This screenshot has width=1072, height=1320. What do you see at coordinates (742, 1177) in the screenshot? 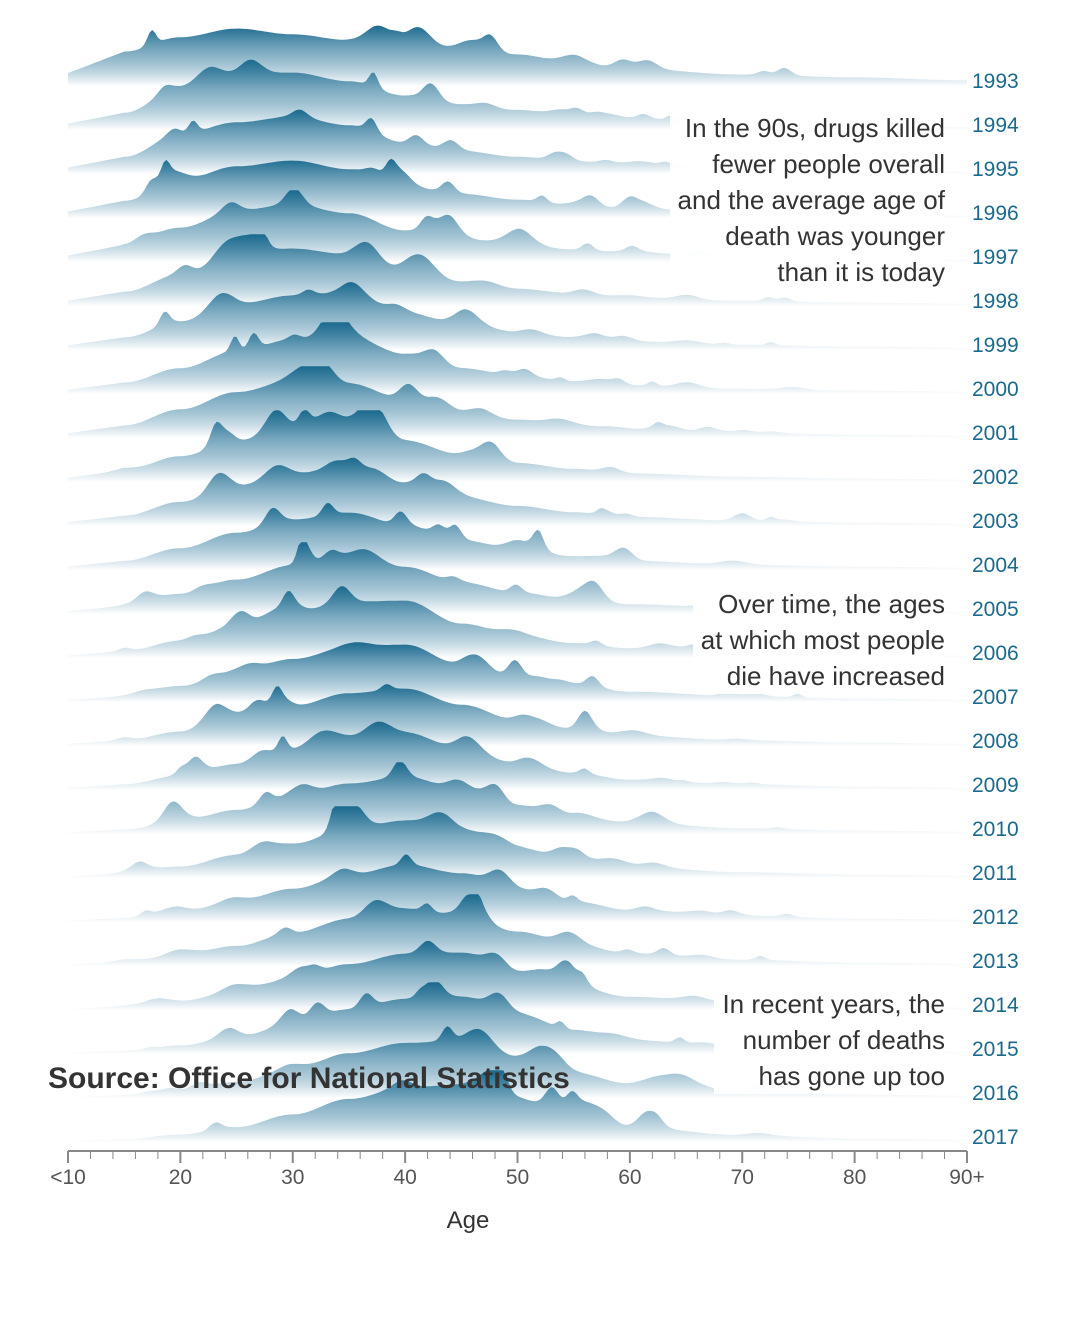
I see `tick-label: 70` at bounding box center [742, 1177].